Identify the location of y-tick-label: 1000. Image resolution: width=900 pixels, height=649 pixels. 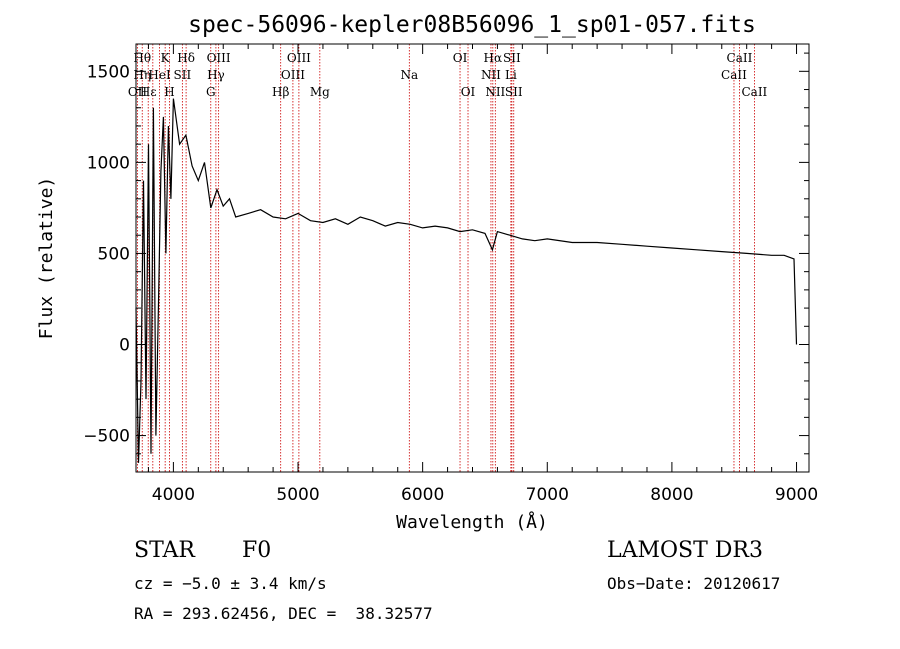
(108, 163).